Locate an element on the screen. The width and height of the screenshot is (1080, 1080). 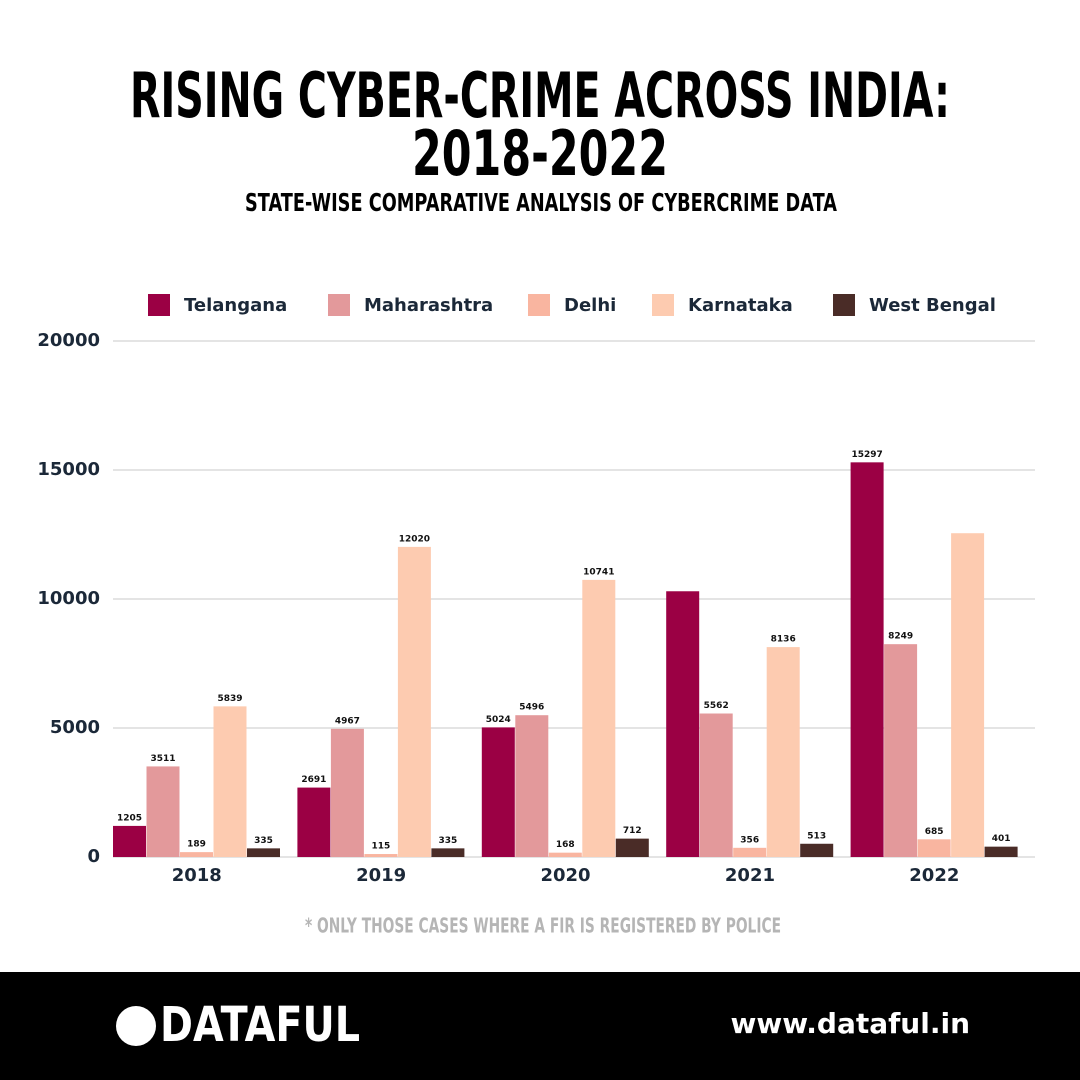
x-tick-label: 2018 is located at coordinates (197, 875).